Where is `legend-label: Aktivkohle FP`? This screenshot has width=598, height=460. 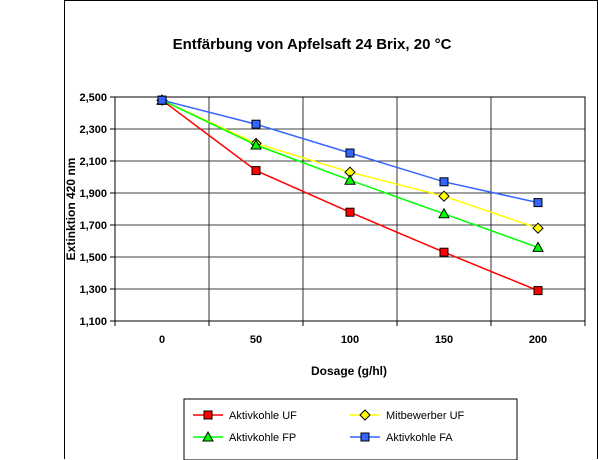
legend-label: Aktivkohle FP is located at coordinates (262, 438).